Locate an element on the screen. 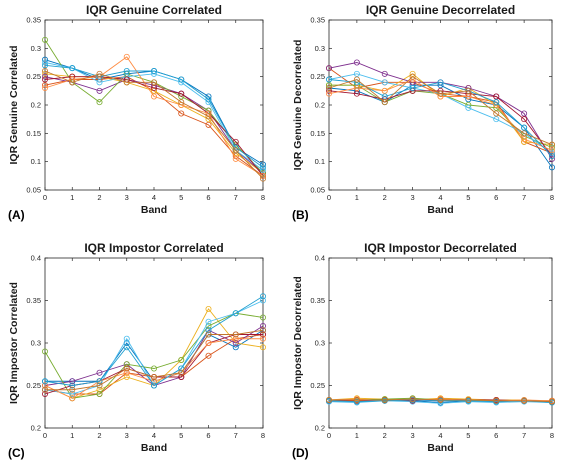  y-axis-label: IQR Impostor Decorrelated is located at coordinates (298, 343).